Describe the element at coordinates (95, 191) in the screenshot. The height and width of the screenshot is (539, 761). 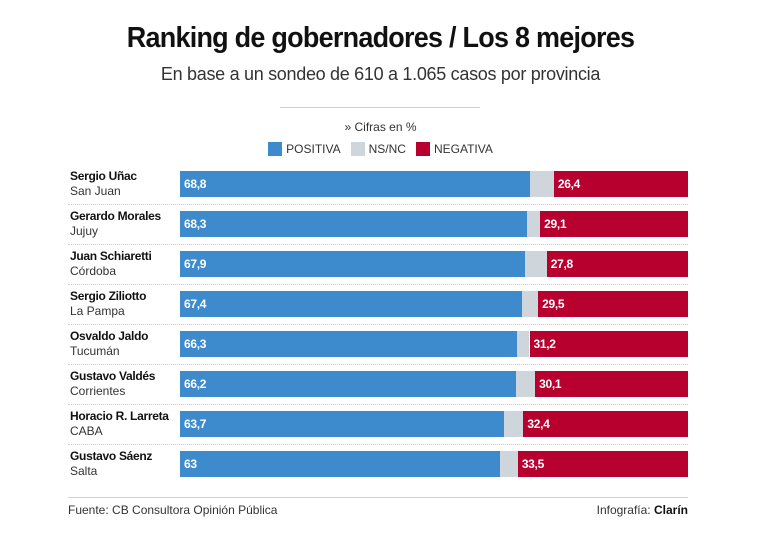
I see `province-name: San Juan` at that location.